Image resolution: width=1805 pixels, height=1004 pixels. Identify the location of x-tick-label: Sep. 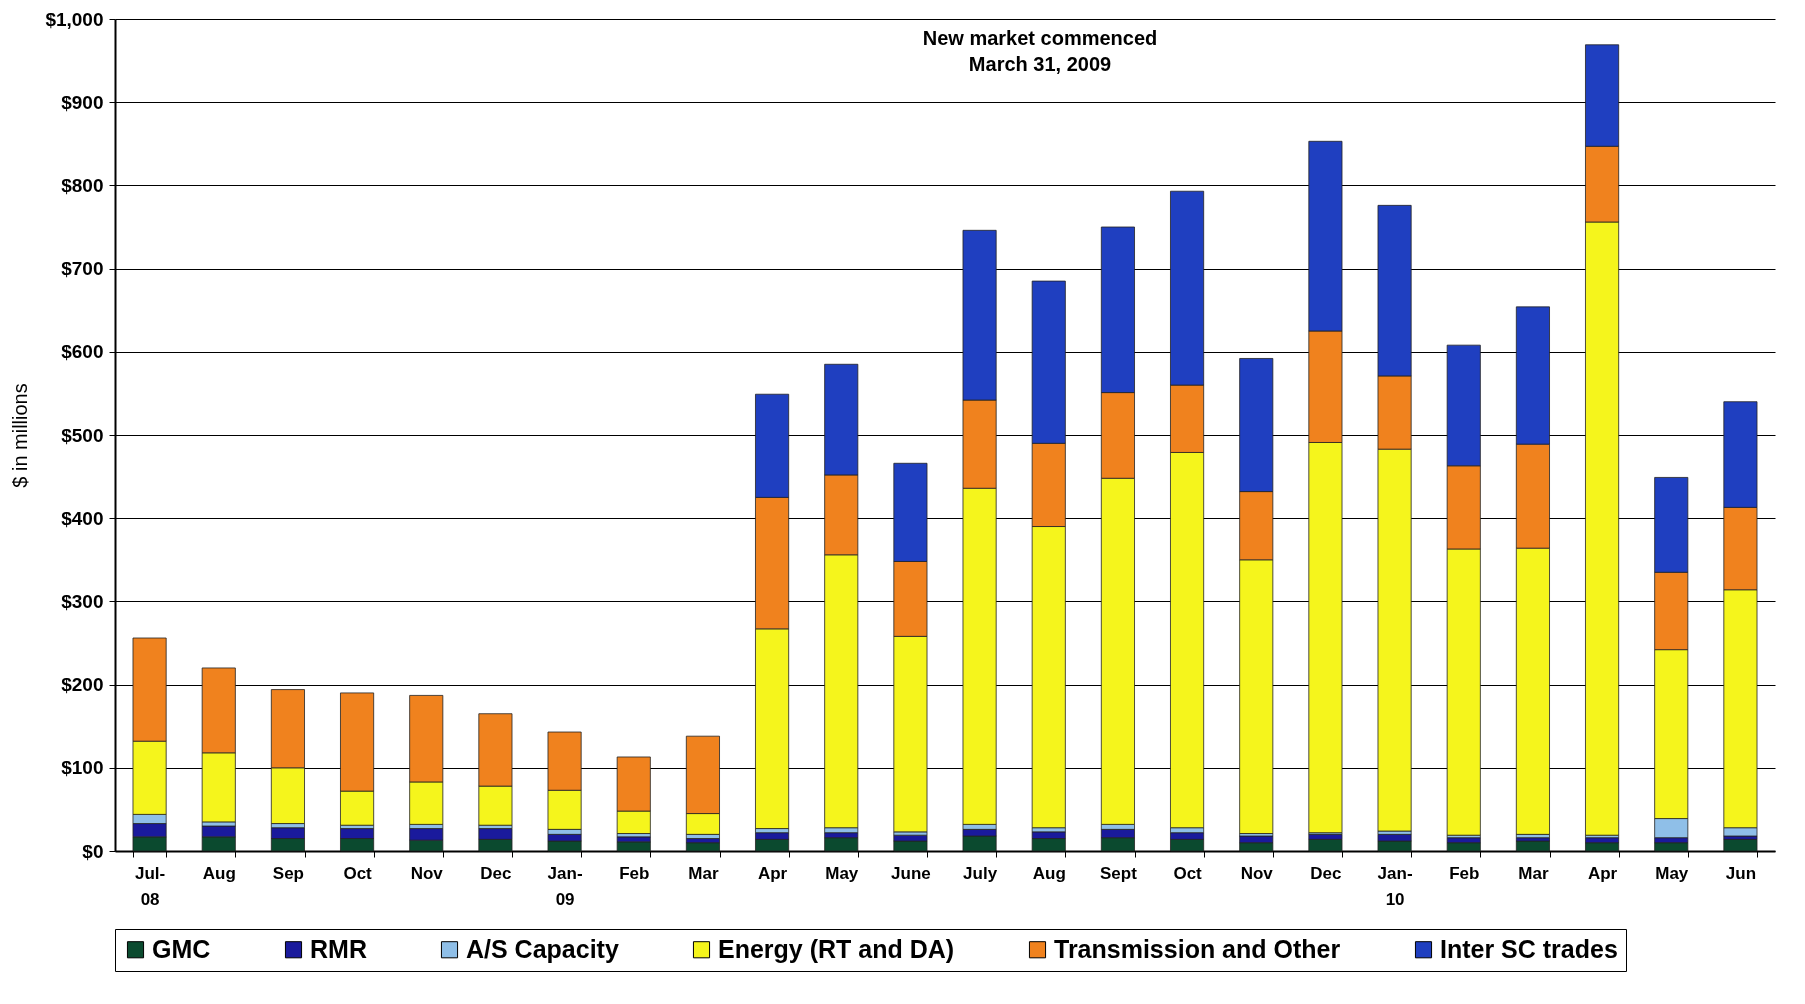
(288, 873).